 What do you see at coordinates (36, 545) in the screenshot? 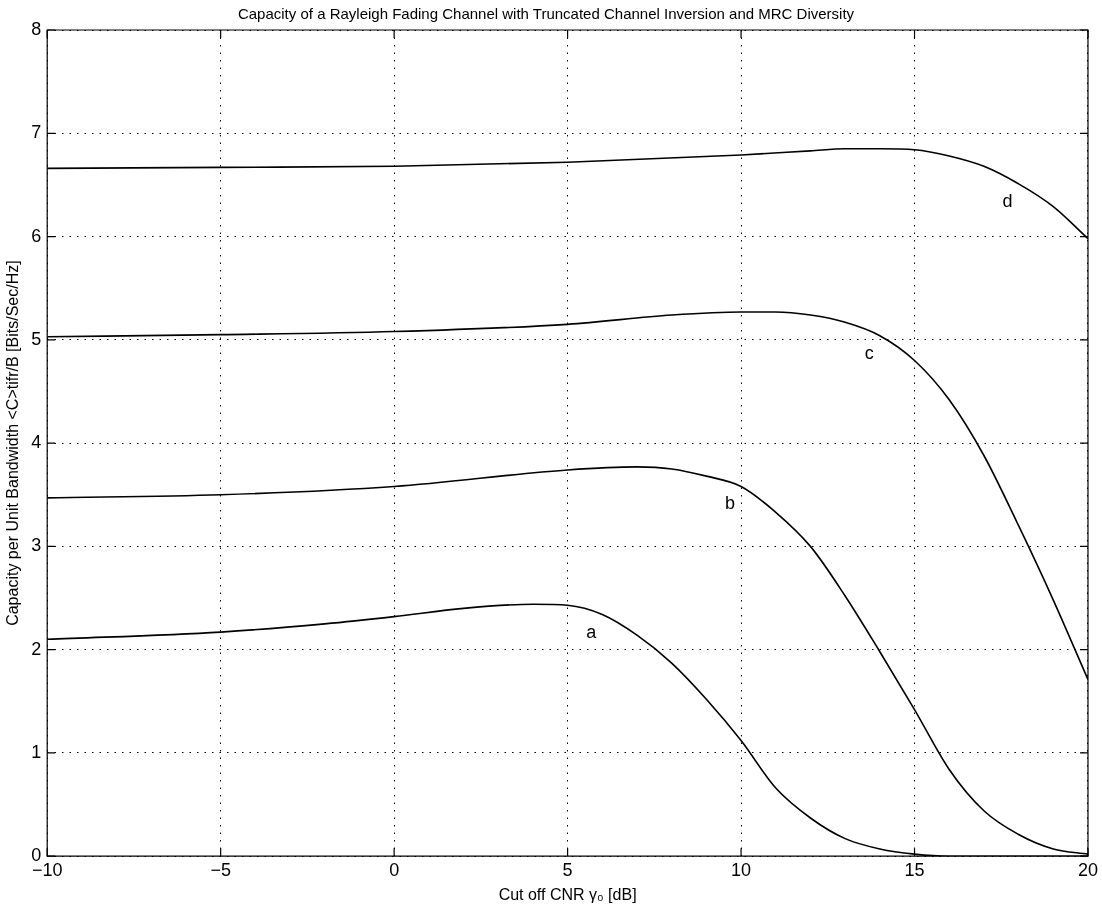
I see `y-tick-label: 3` at bounding box center [36, 545].